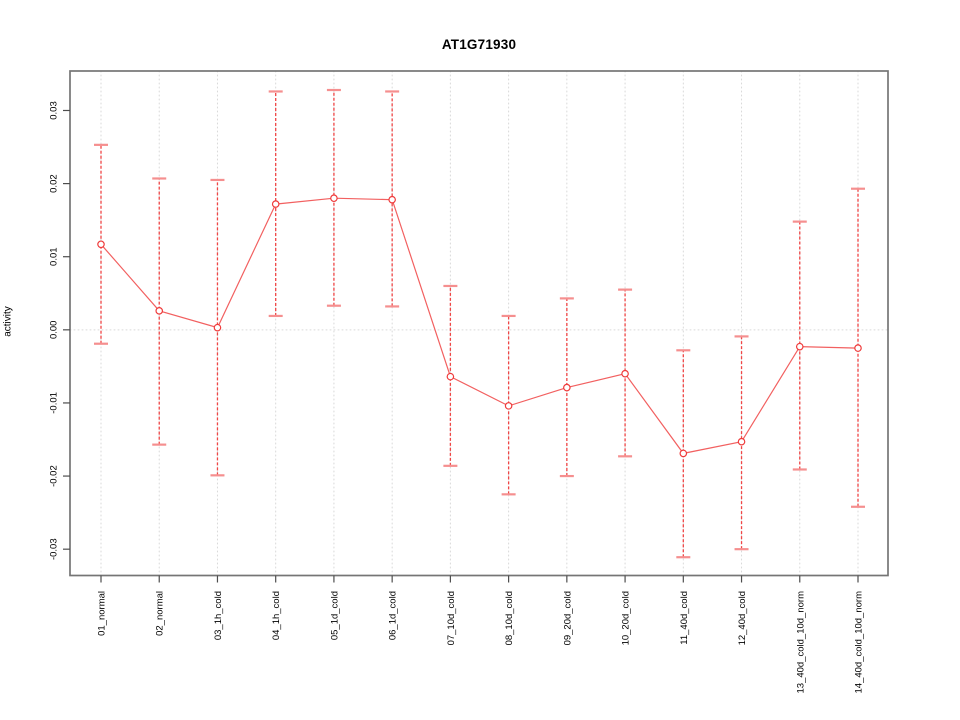 Image resolution: width=960 pixels, height=720 pixels. Describe the element at coordinates (626, 618) in the screenshot. I see `x-tick-label: 10_20d_cold` at that location.